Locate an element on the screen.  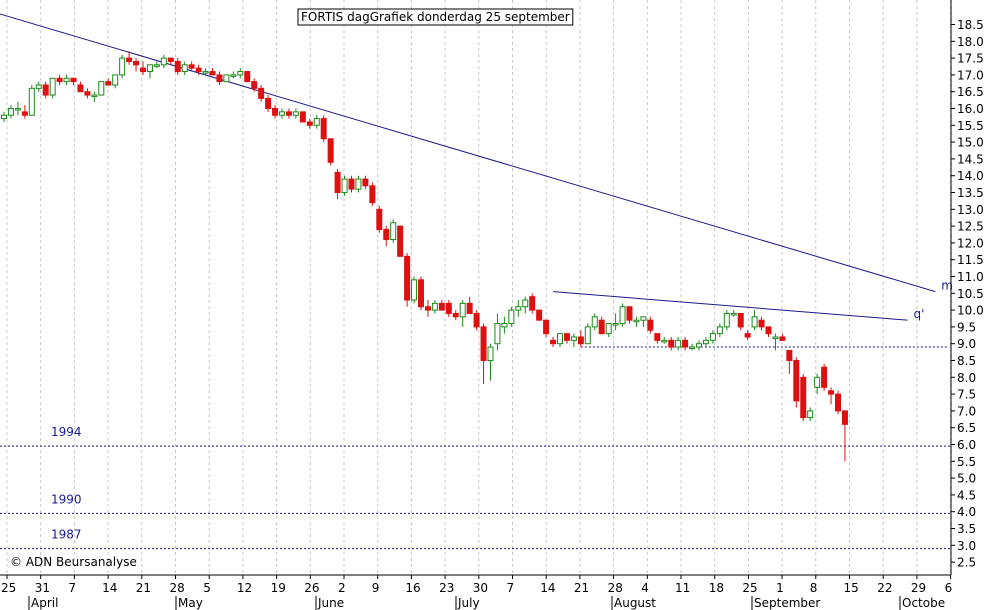
chart-title-box is located at coordinates (435, 17).